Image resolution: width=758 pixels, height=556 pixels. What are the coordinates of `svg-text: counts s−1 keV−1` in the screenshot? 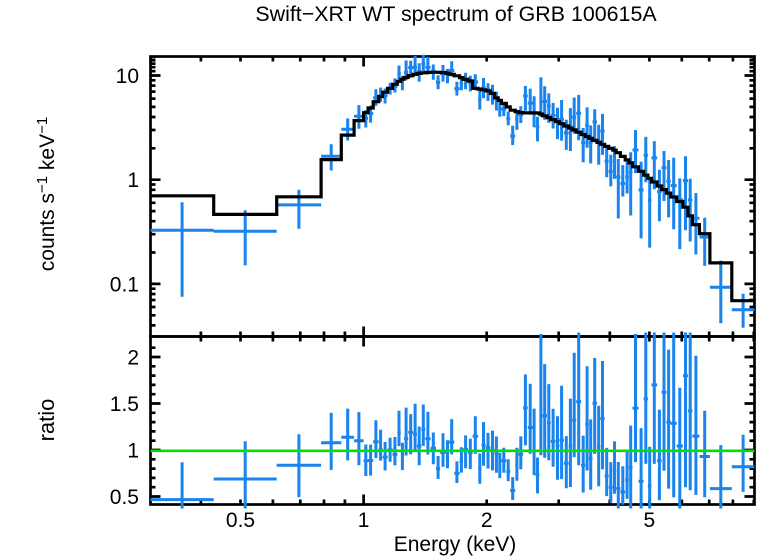 It's located at (46, 194).